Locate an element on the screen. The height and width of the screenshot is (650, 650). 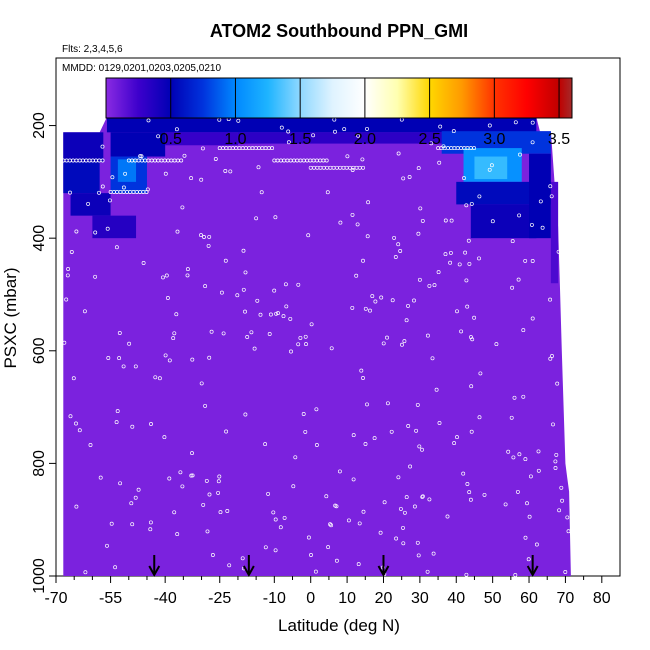
colorbar-tick-label: 3.5 is located at coordinates (559, 139).